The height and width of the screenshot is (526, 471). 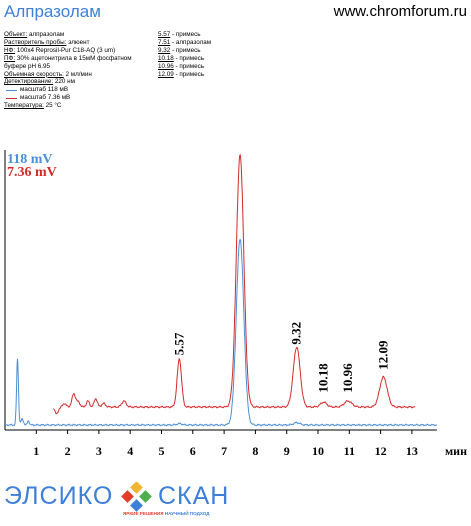 I want to click on detection-value: 220 нм, so click(x=64, y=82).